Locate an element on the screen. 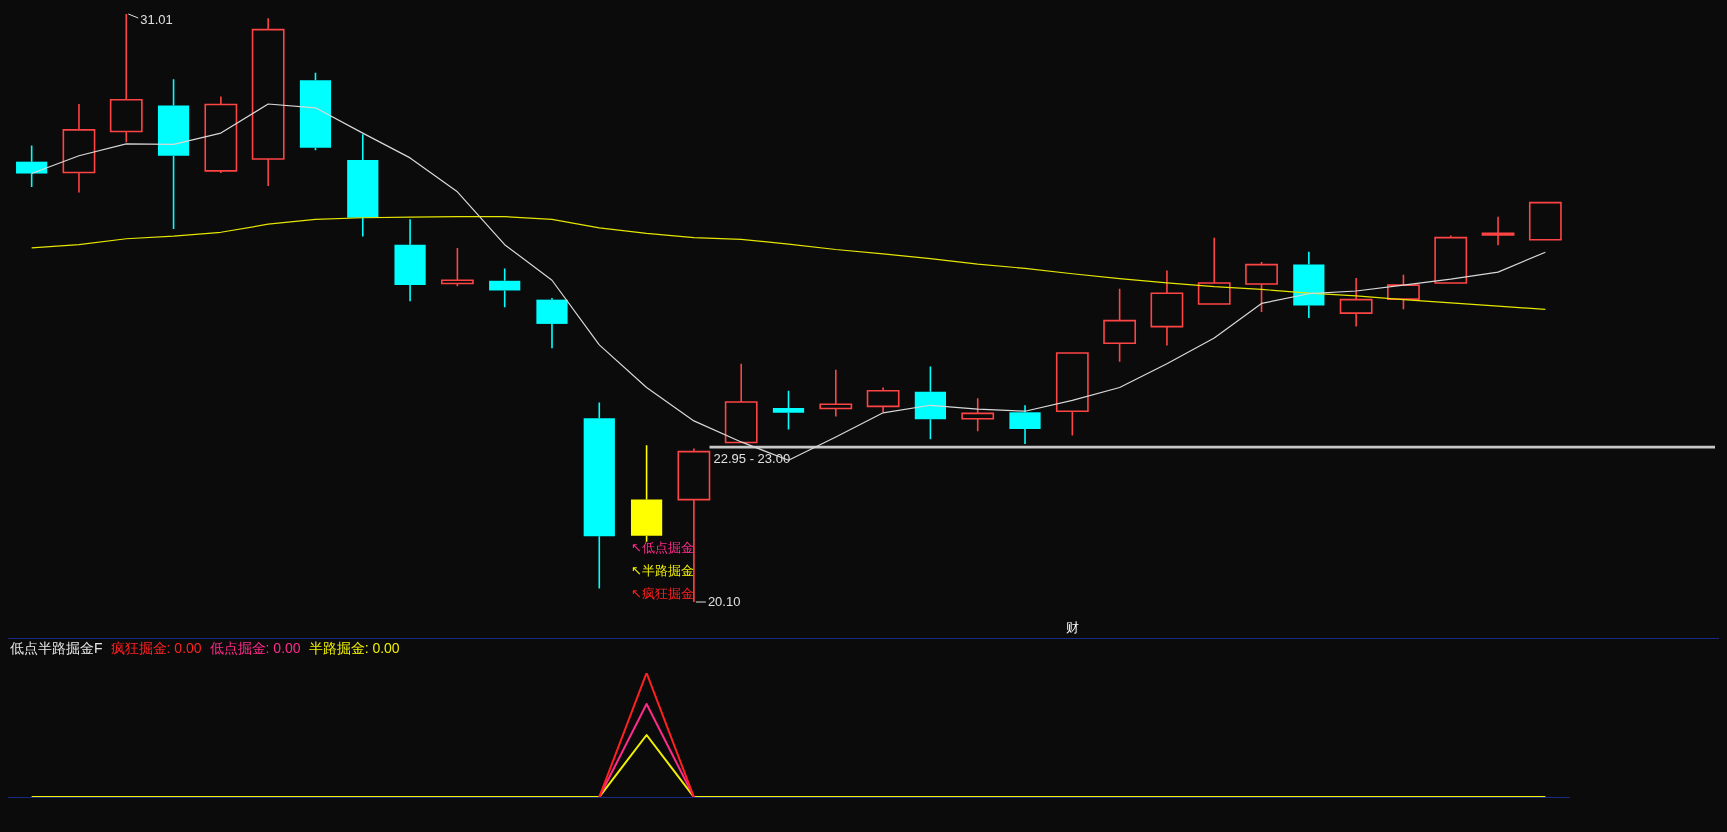 Image resolution: width=1727 pixels, height=832 pixels. annotation: 20.10 is located at coordinates (724, 601).